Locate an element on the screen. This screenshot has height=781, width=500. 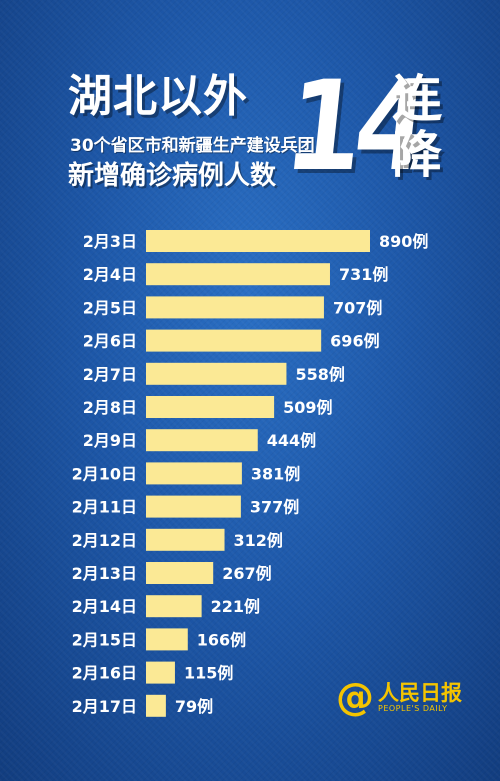
title-subtitle: 30个省区市和新疆生产建设兵团 is located at coordinates (192, 146).